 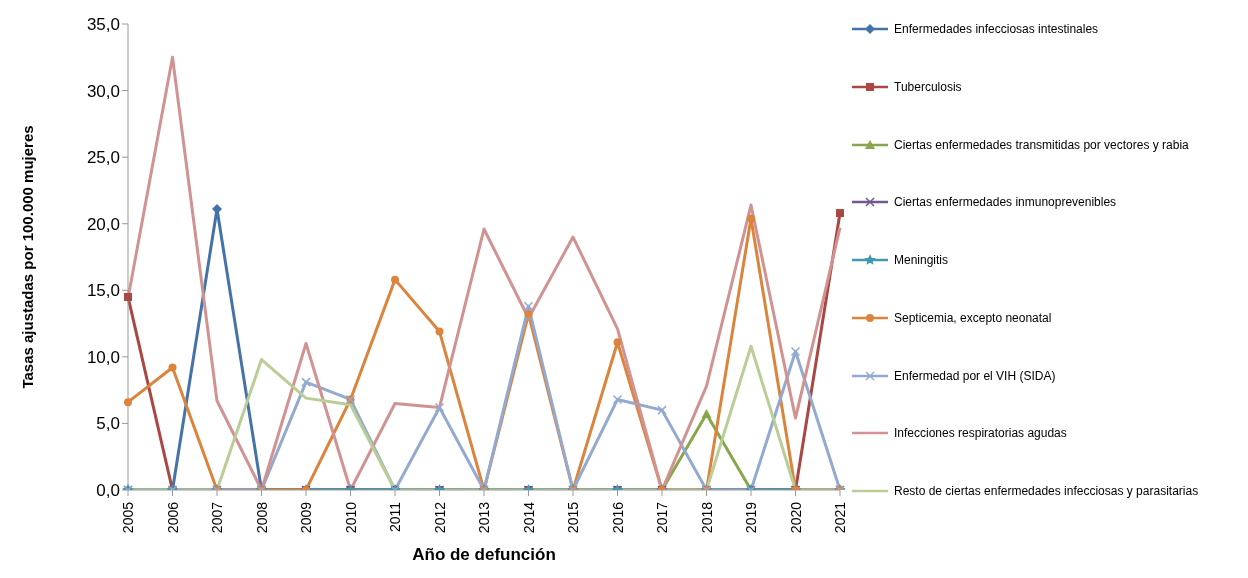 I want to click on legend-label: Enfermedades infecciosas intestinales, so click(x=996, y=29).